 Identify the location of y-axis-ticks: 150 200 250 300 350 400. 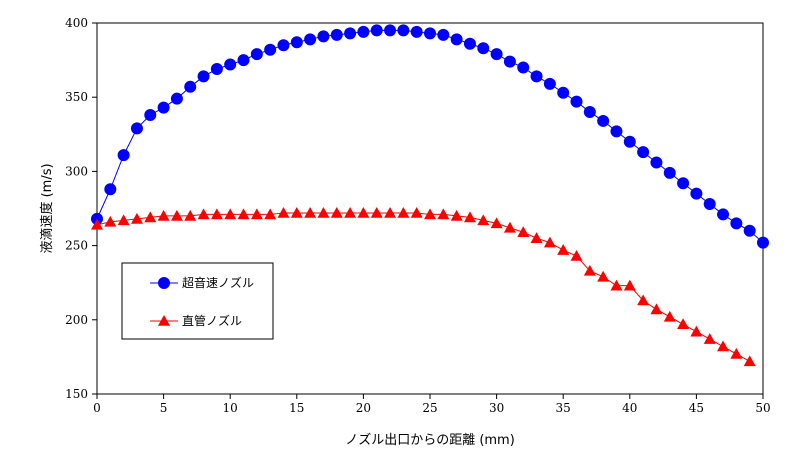
(81, 208).